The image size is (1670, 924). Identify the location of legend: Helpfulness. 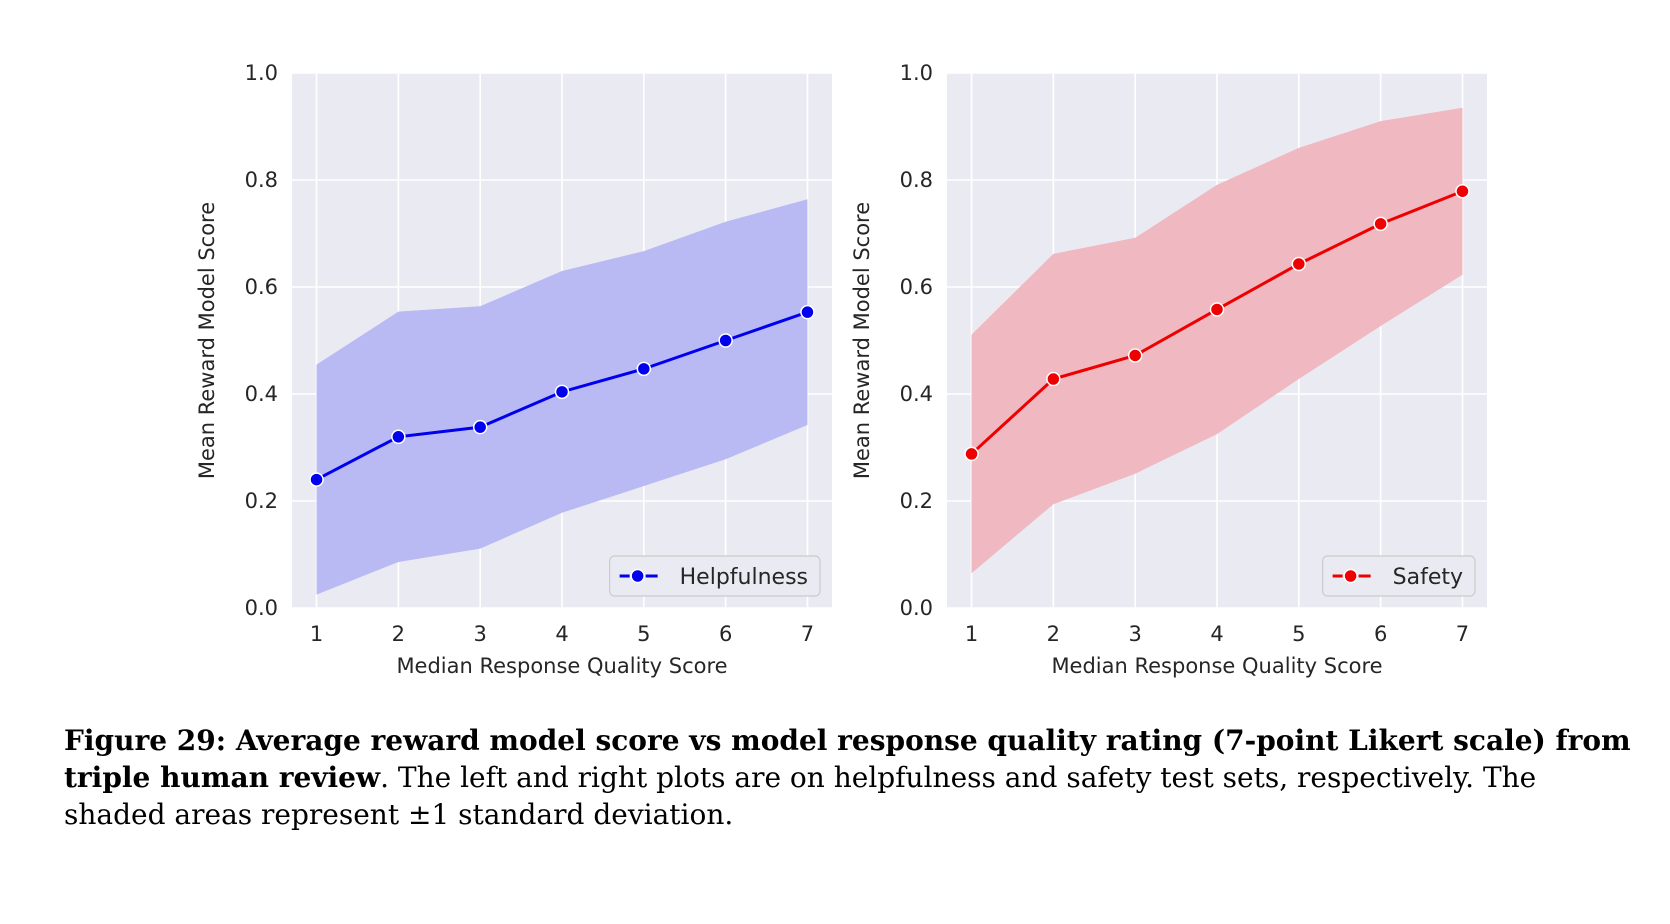
(715, 576).